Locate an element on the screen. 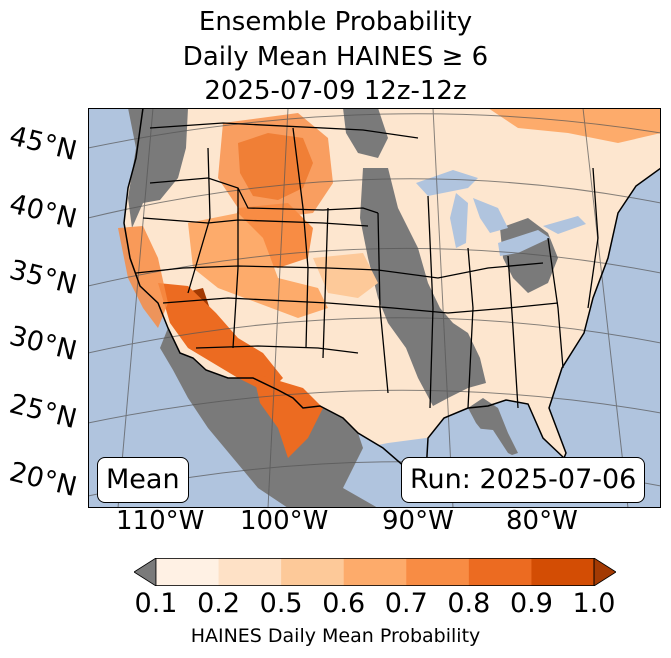 This screenshot has height=658, width=671. lat-label-25: 25°N is located at coordinates (43, 412).